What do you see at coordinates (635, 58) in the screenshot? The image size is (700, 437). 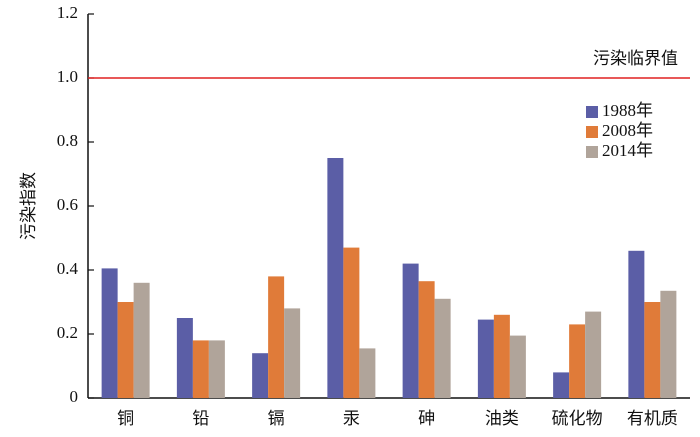 I see `threshold-label: 污染临界值` at bounding box center [635, 58].